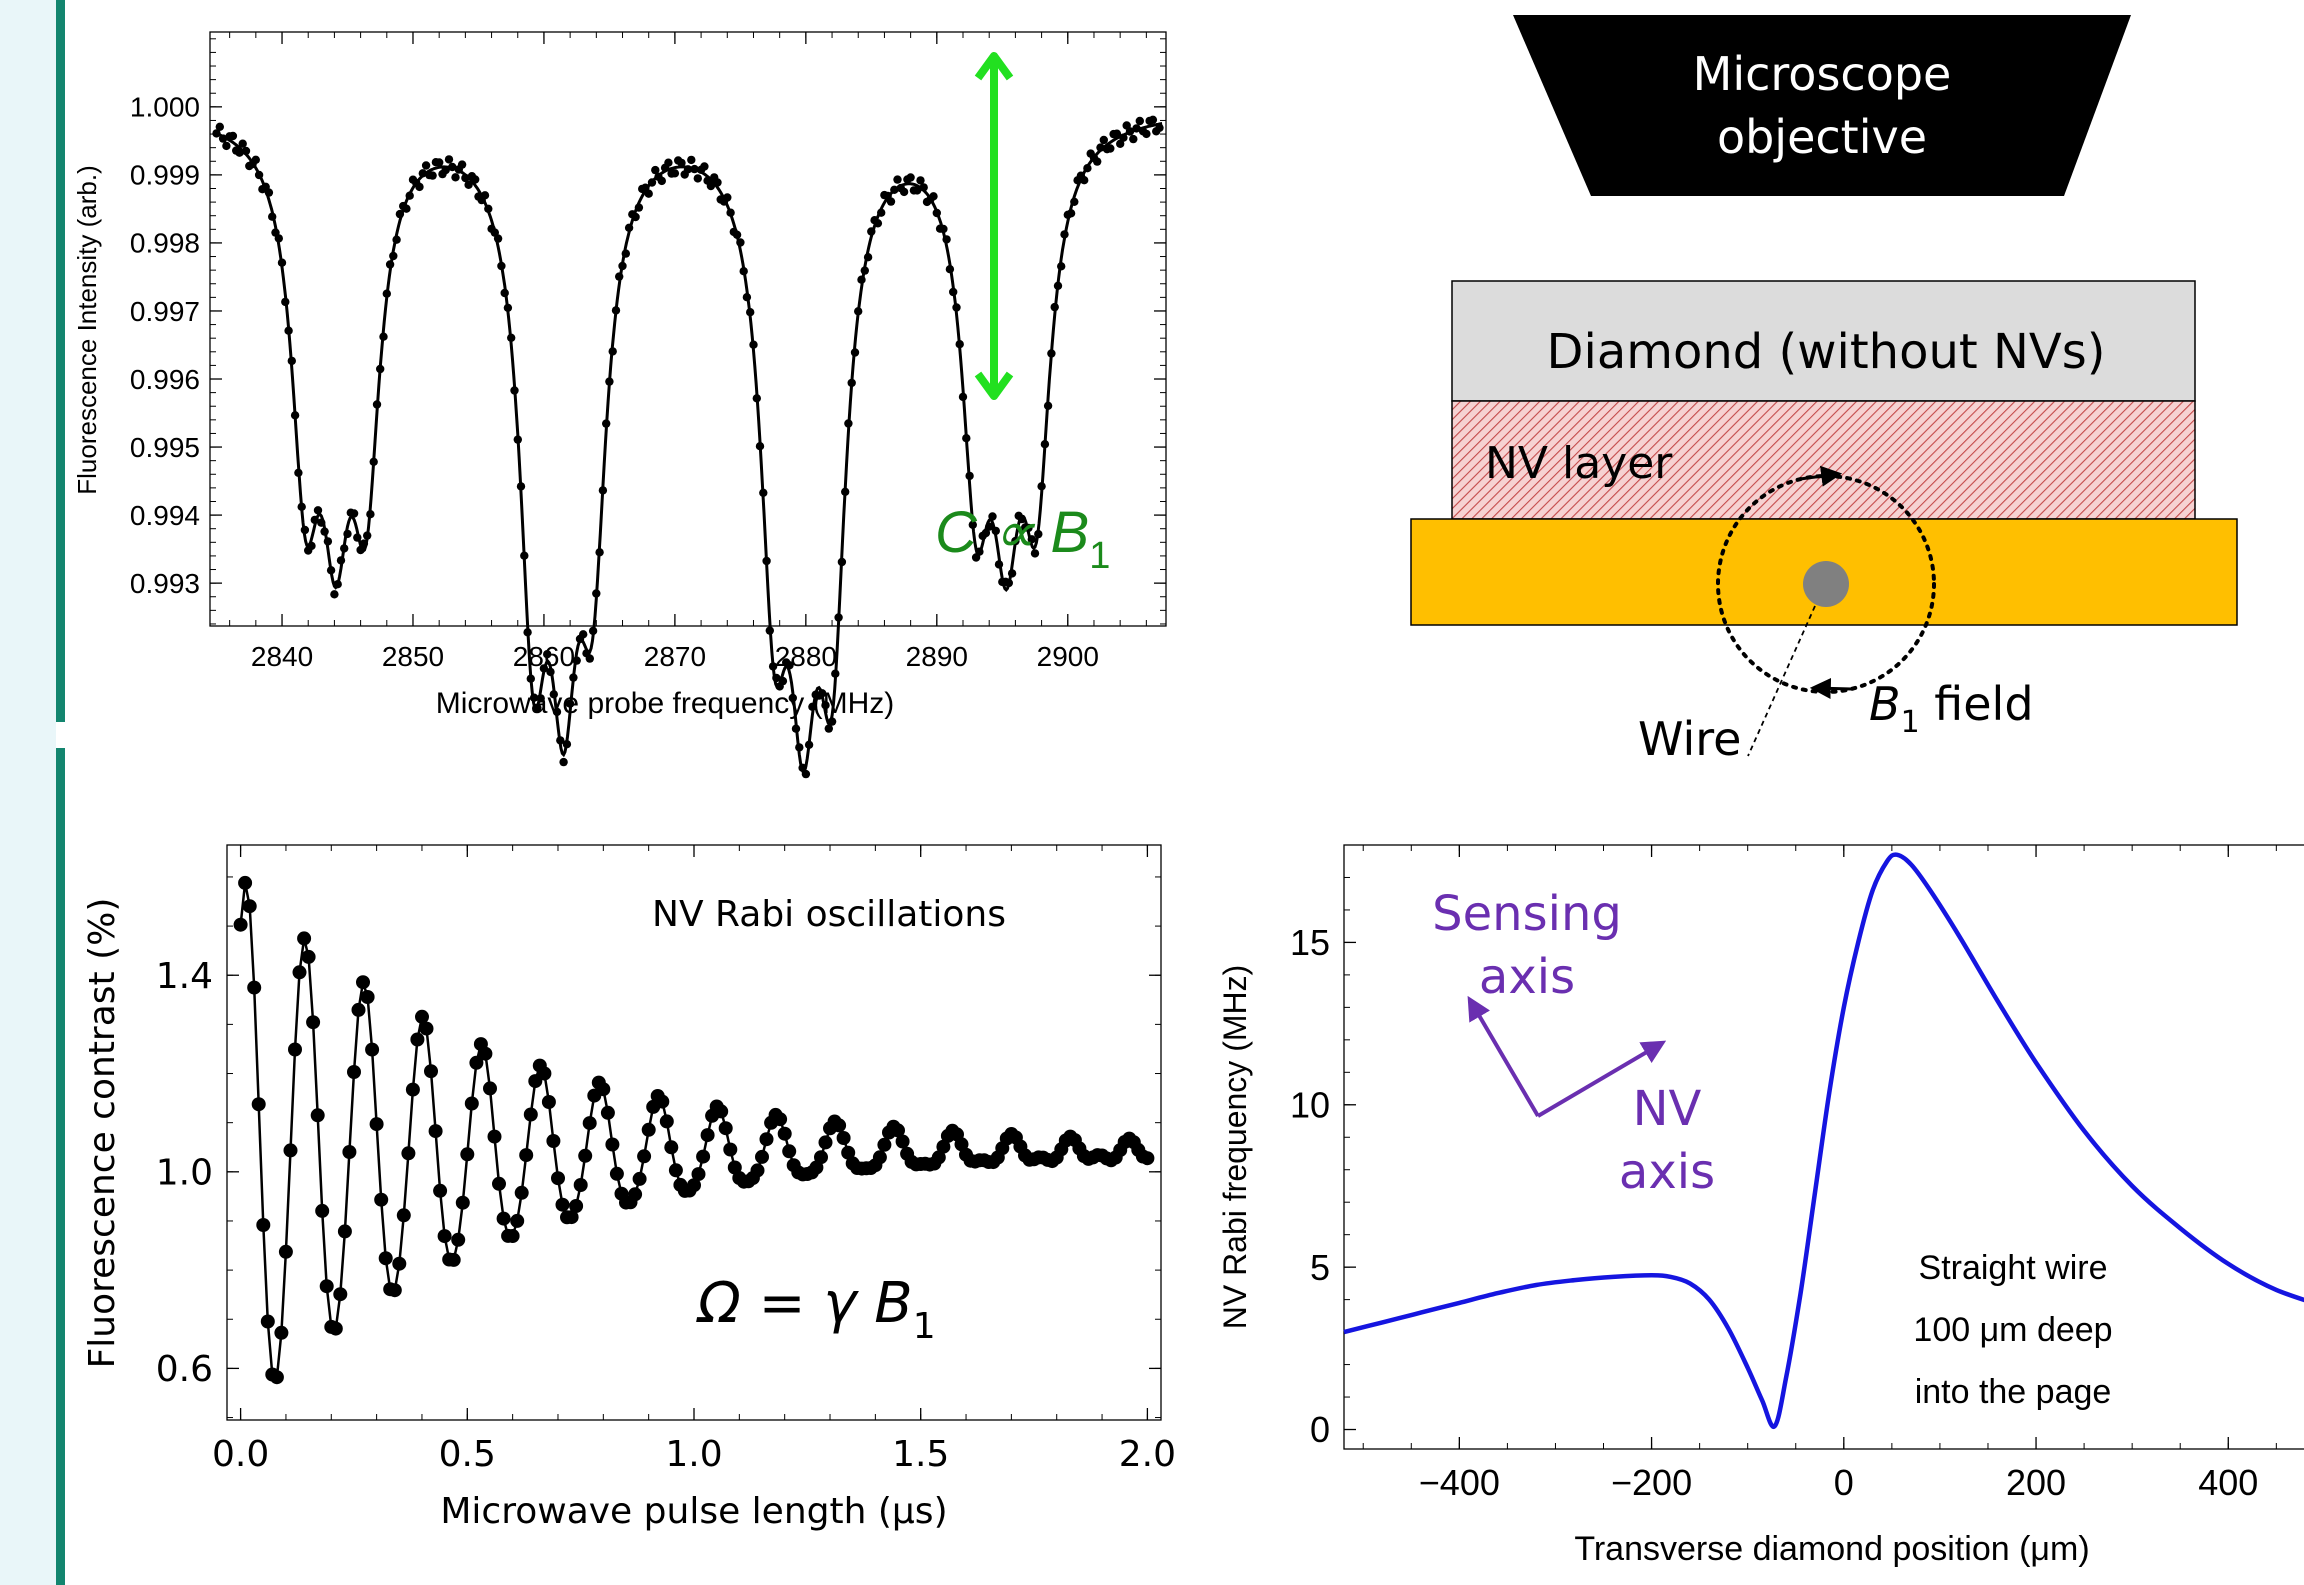  What do you see at coordinates (1527, 914) in the screenshot?
I see `sensing-axis-label-line1: Sensing` at bounding box center [1527, 914].